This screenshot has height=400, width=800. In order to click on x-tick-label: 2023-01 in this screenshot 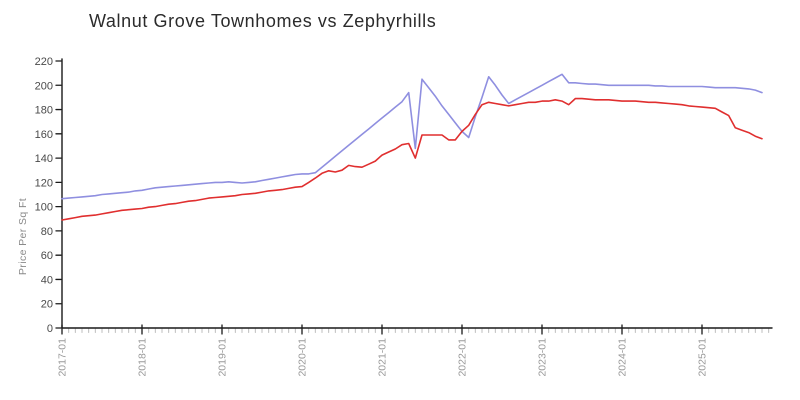, I will do `click(543, 357)`.